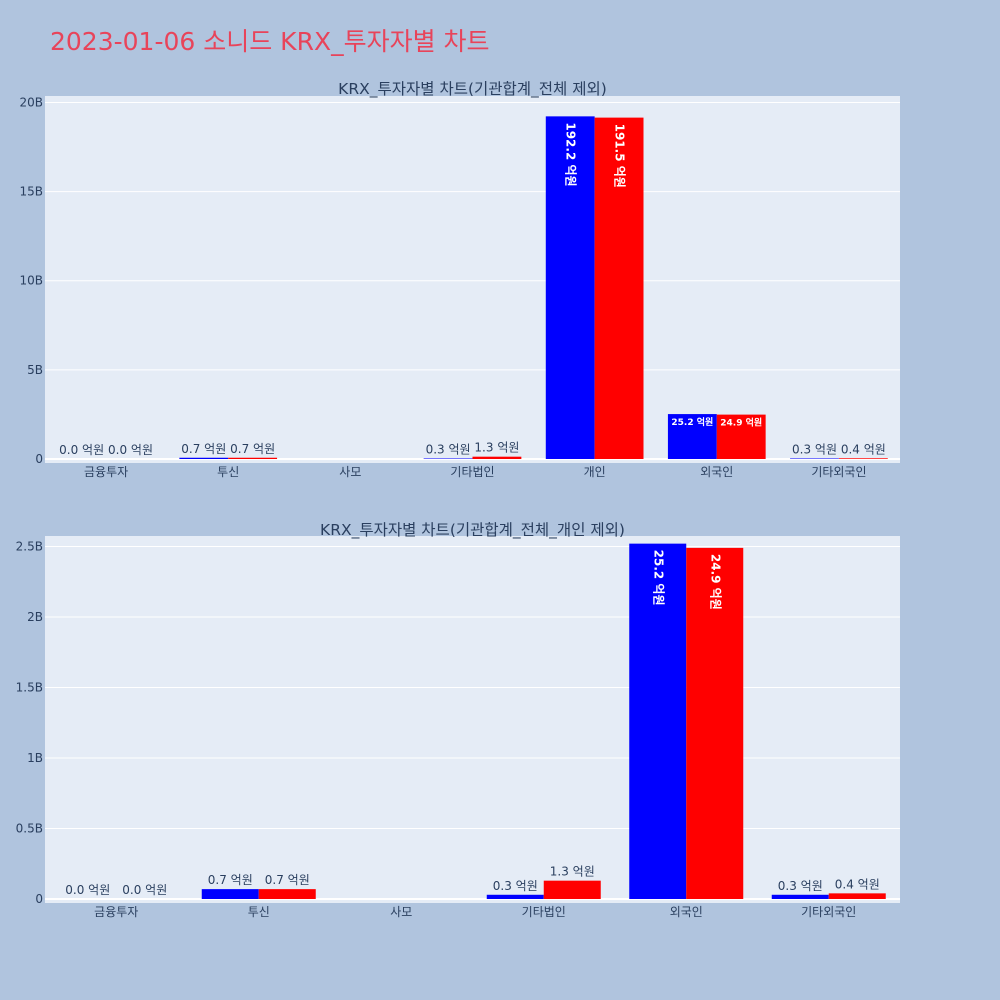 Image resolution: width=1000 pixels, height=1000 pixels. I want to click on chart-title: KRX_투자자별 차트(기관합계_전체 제외), so click(472, 89).